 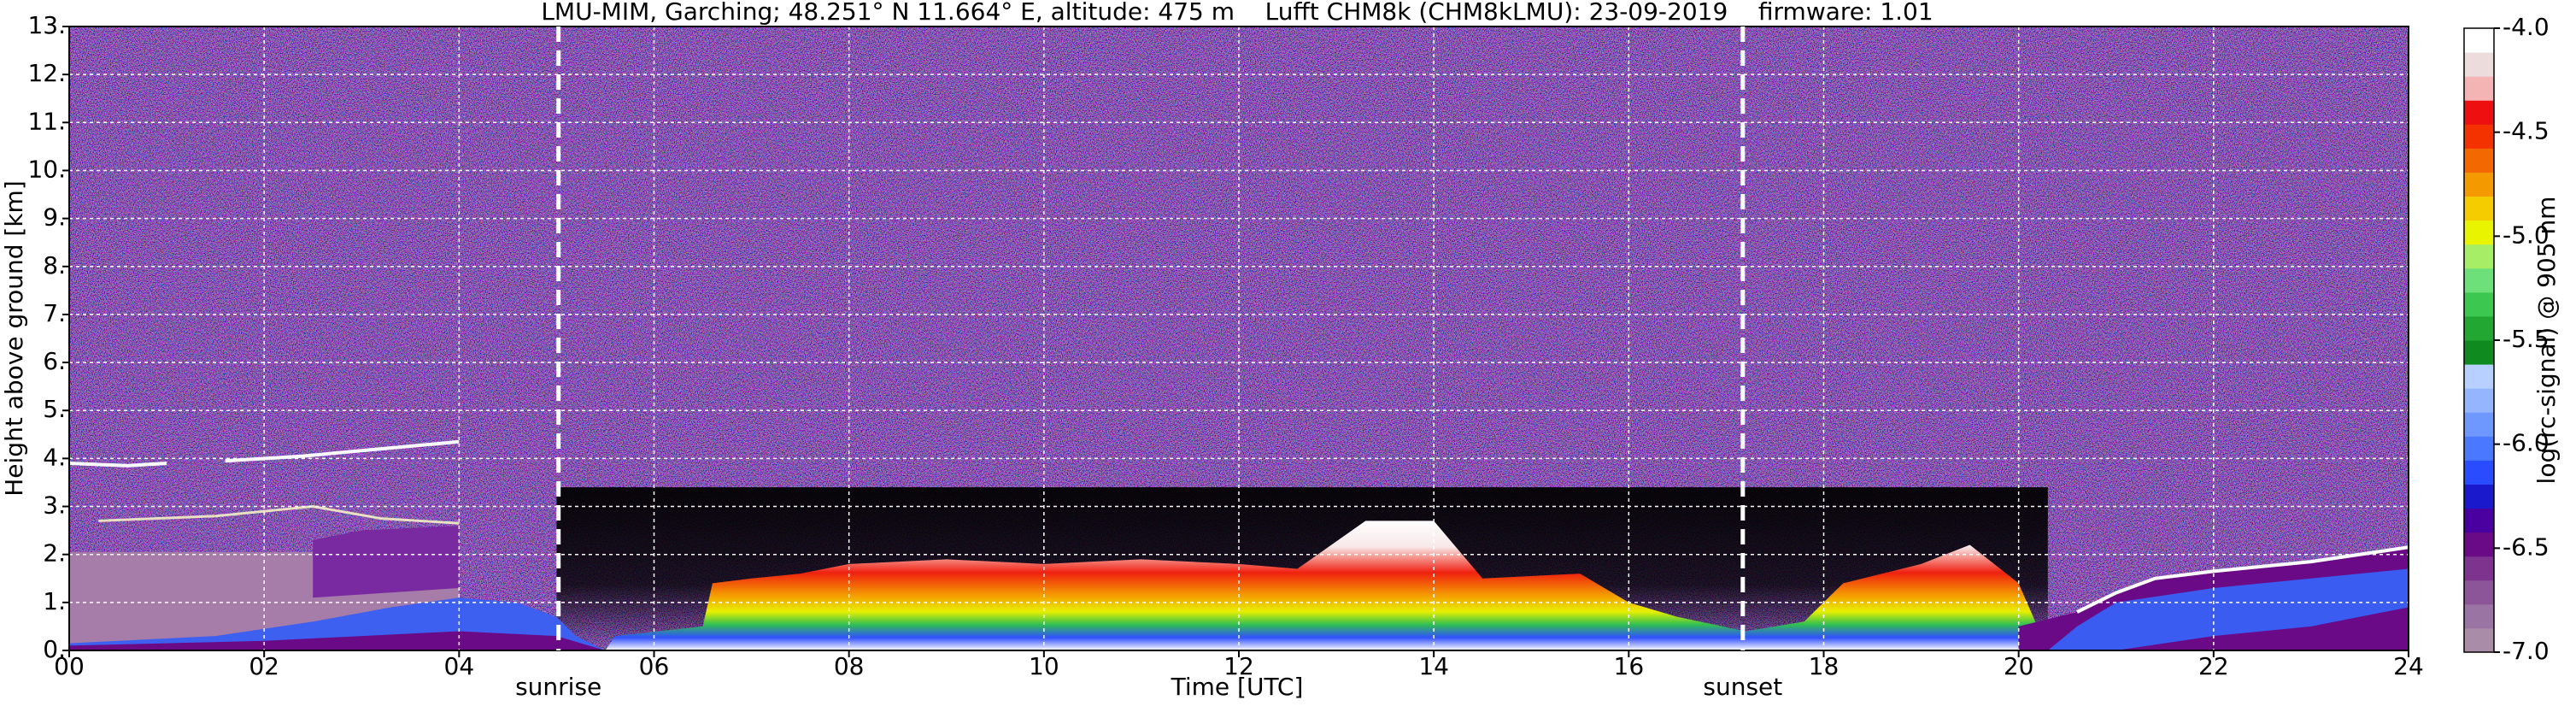 What do you see at coordinates (558, 687) in the screenshot?
I see `annotation-label: sunrise` at bounding box center [558, 687].